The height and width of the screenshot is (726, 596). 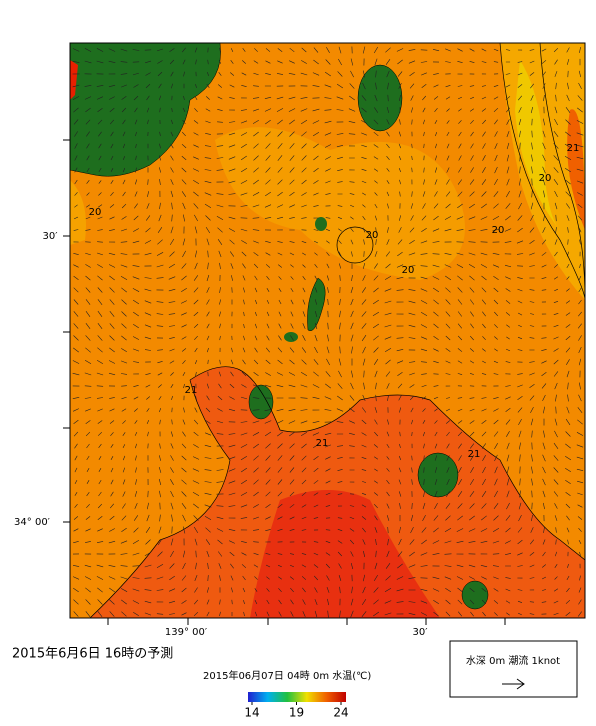 What do you see at coordinates (251, 713) in the screenshot?
I see `colorbar-tick-label: 14` at bounding box center [251, 713].